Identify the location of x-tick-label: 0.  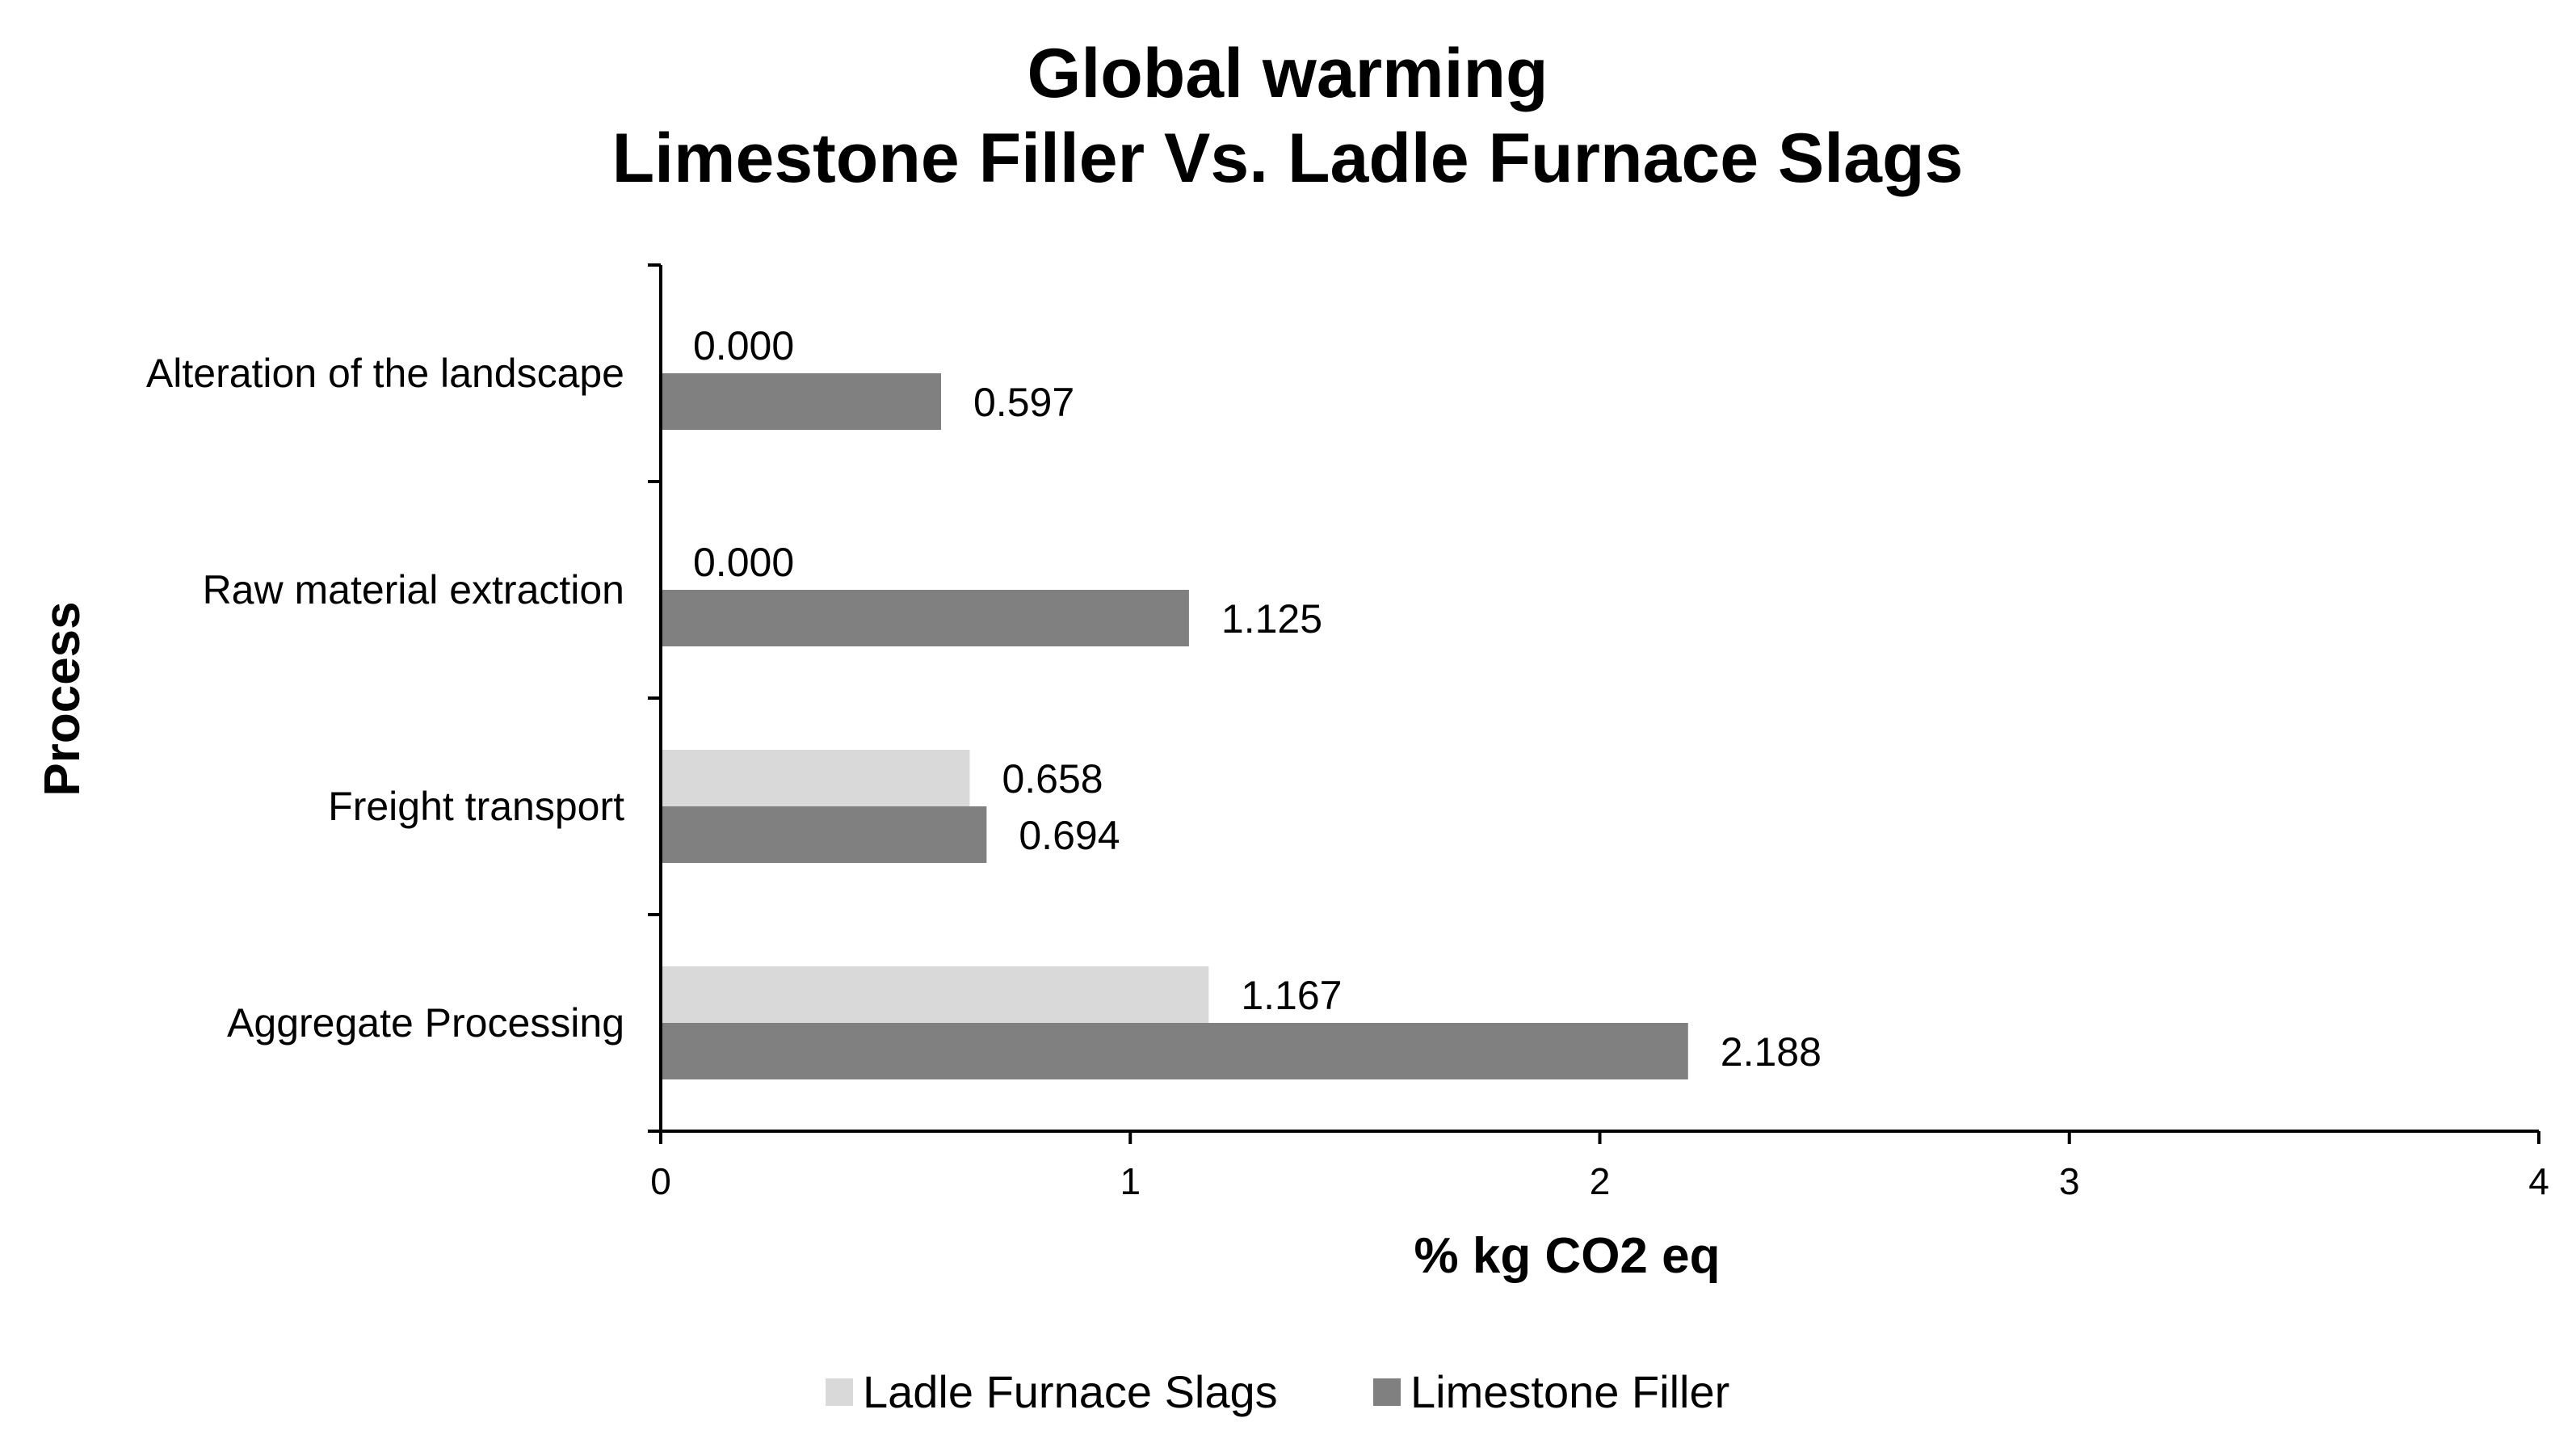
(660, 1181).